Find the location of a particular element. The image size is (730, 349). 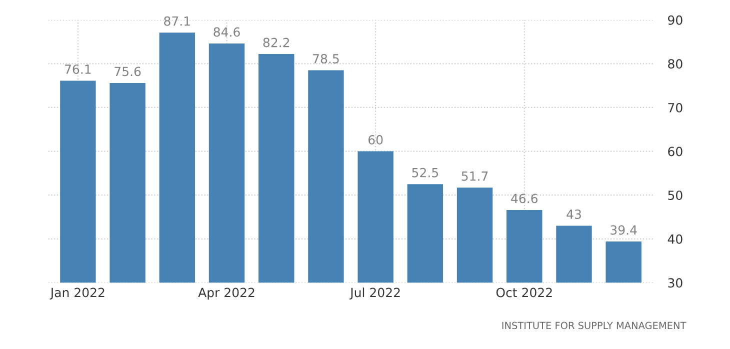

data-label: 78.5 is located at coordinates (326, 59).